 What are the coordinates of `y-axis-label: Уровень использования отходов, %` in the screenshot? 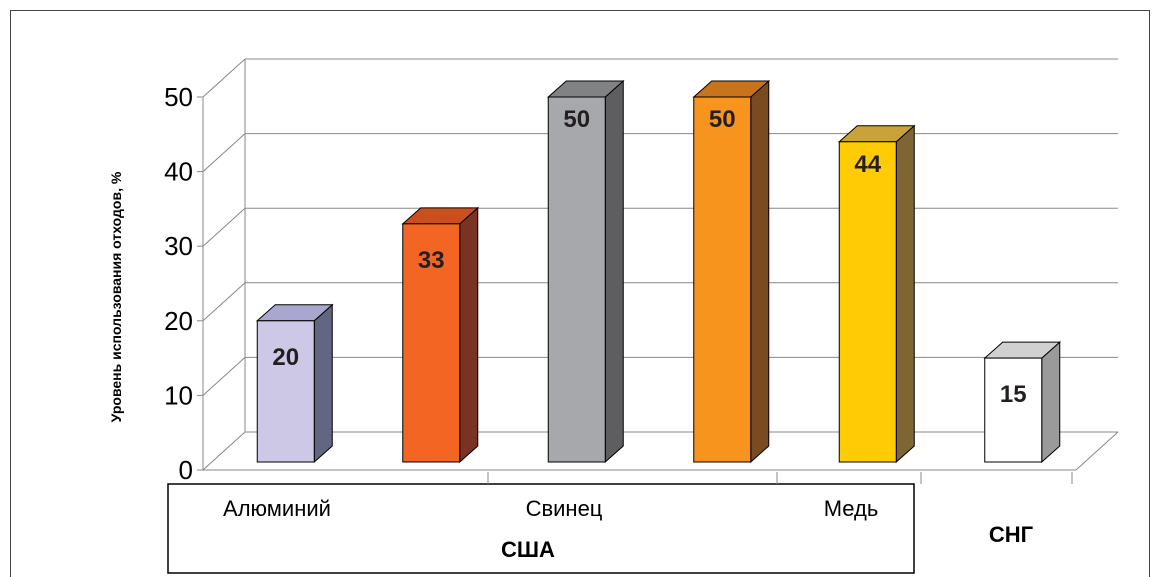 It's located at (116, 296).